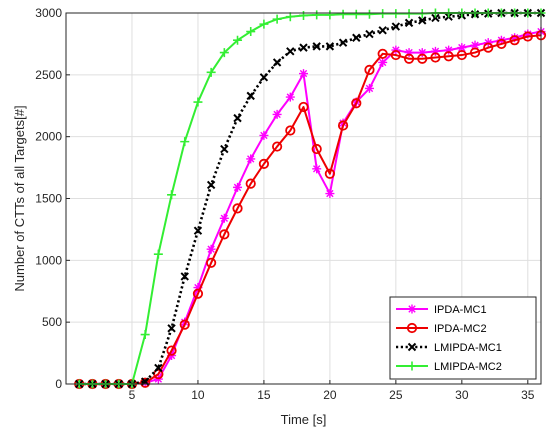  I want to click on x-tick-label: 15, so click(264, 395).